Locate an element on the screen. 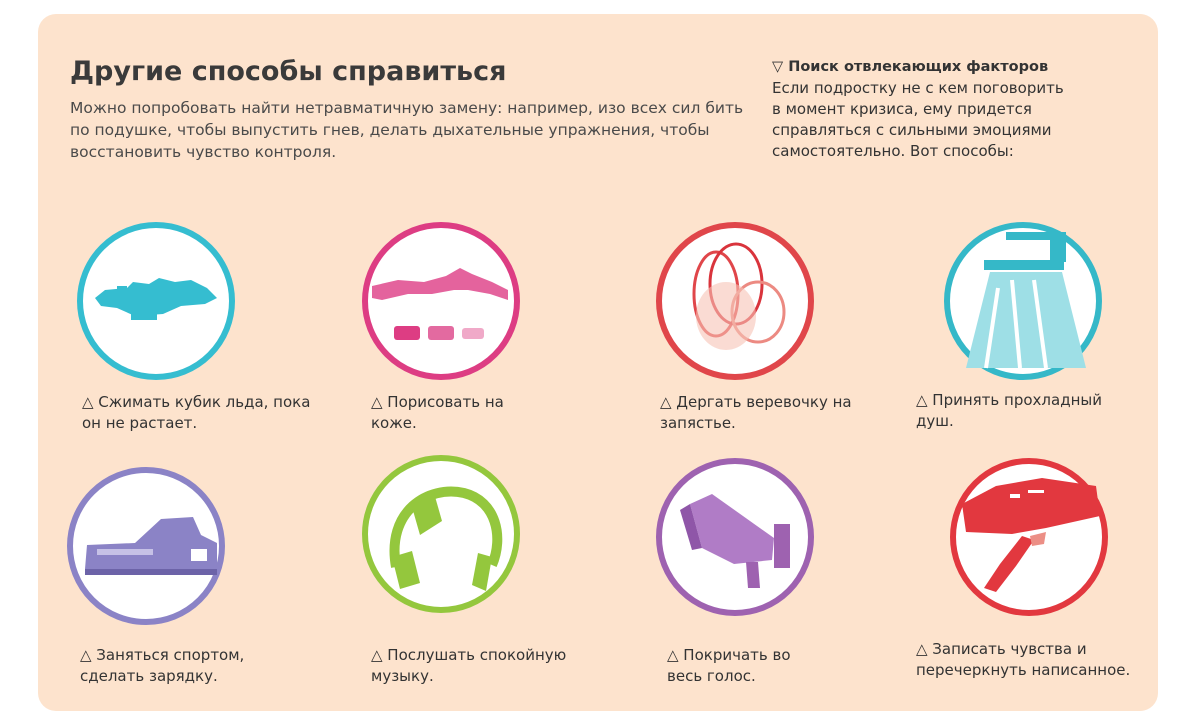  ice-cube-icon is located at coordinates (156, 299).